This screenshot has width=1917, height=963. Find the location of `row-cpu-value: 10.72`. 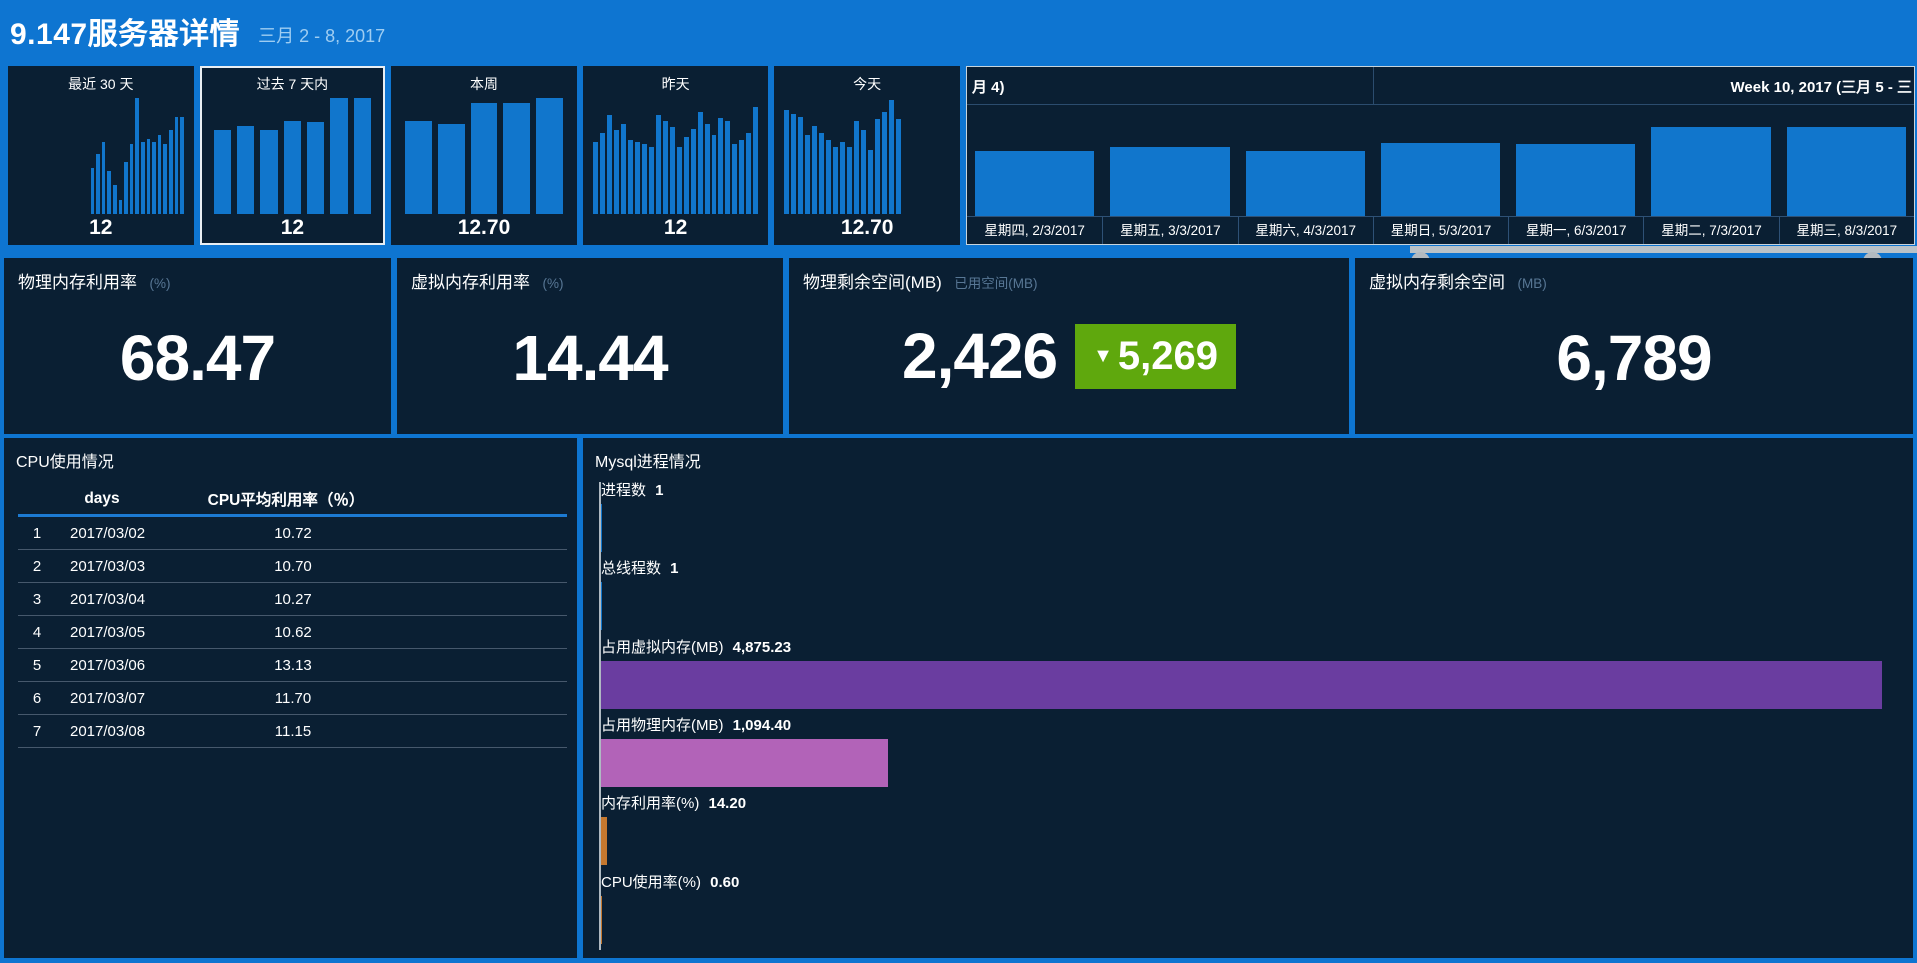

row-cpu-value: 10.72 is located at coordinates (293, 533).